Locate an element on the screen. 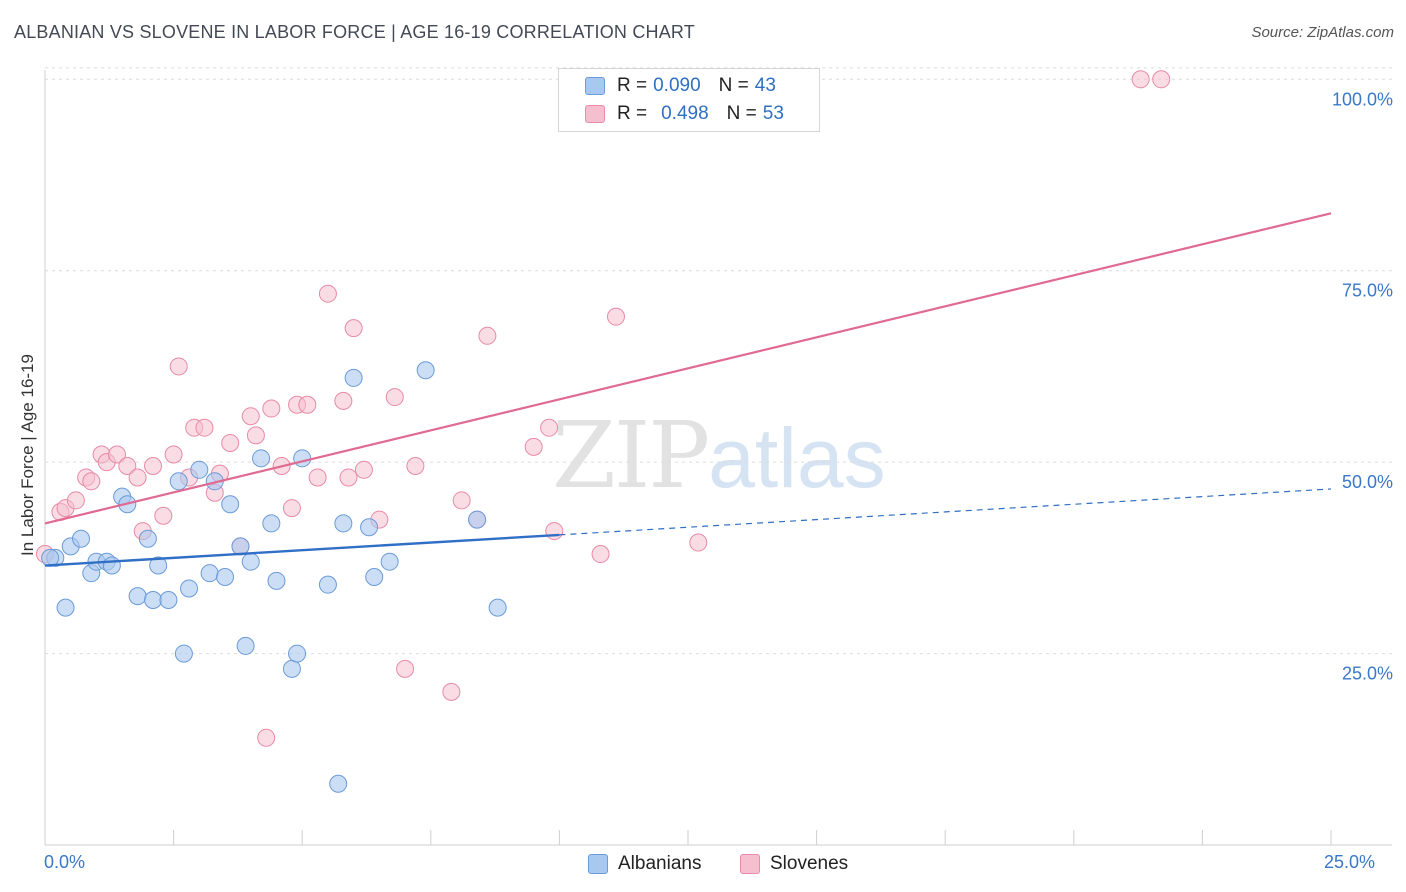 The image size is (1406, 892). legend-slovenes: Slovenes is located at coordinates (794, 864).